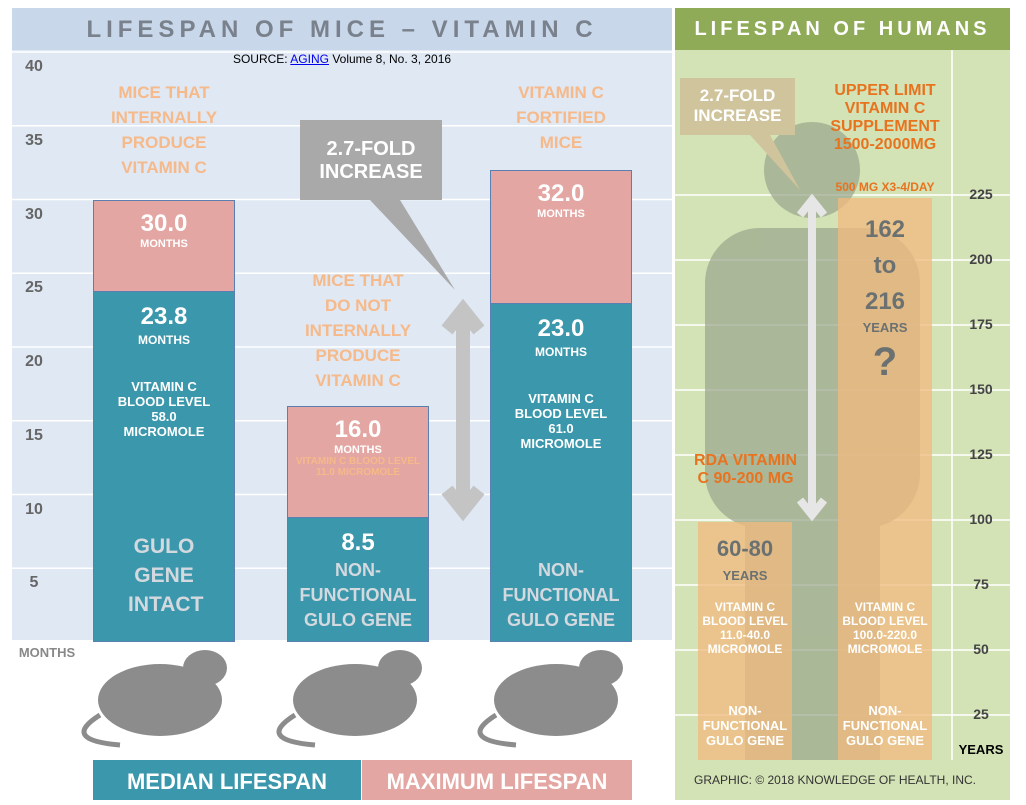  Describe the element at coordinates (34, 361) in the screenshot. I see `y-tick-label: 20` at that location.